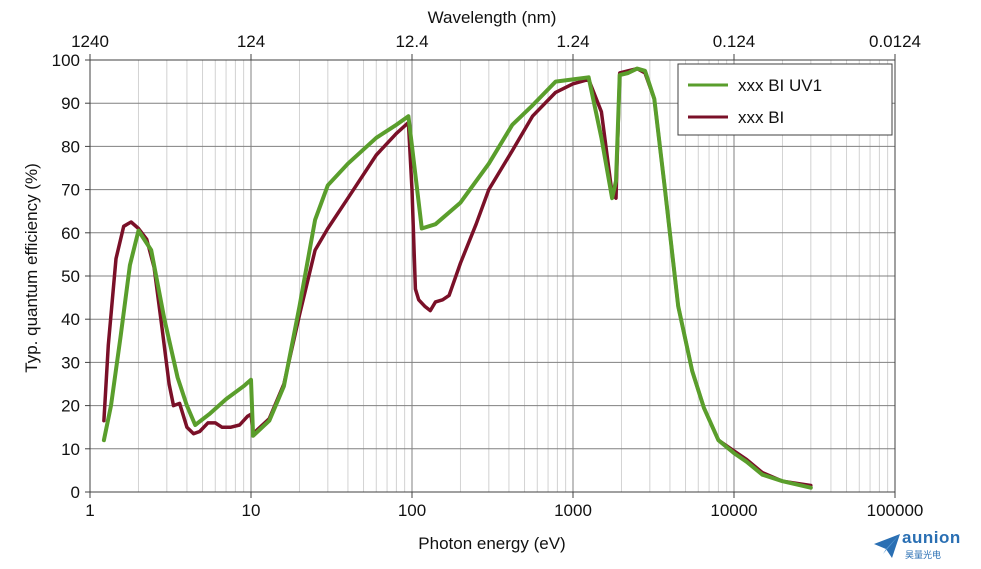  What do you see at coordinates (887, 546) in the screenshot?
I see `paper-plane-icon` at bounding box center [887, 546].